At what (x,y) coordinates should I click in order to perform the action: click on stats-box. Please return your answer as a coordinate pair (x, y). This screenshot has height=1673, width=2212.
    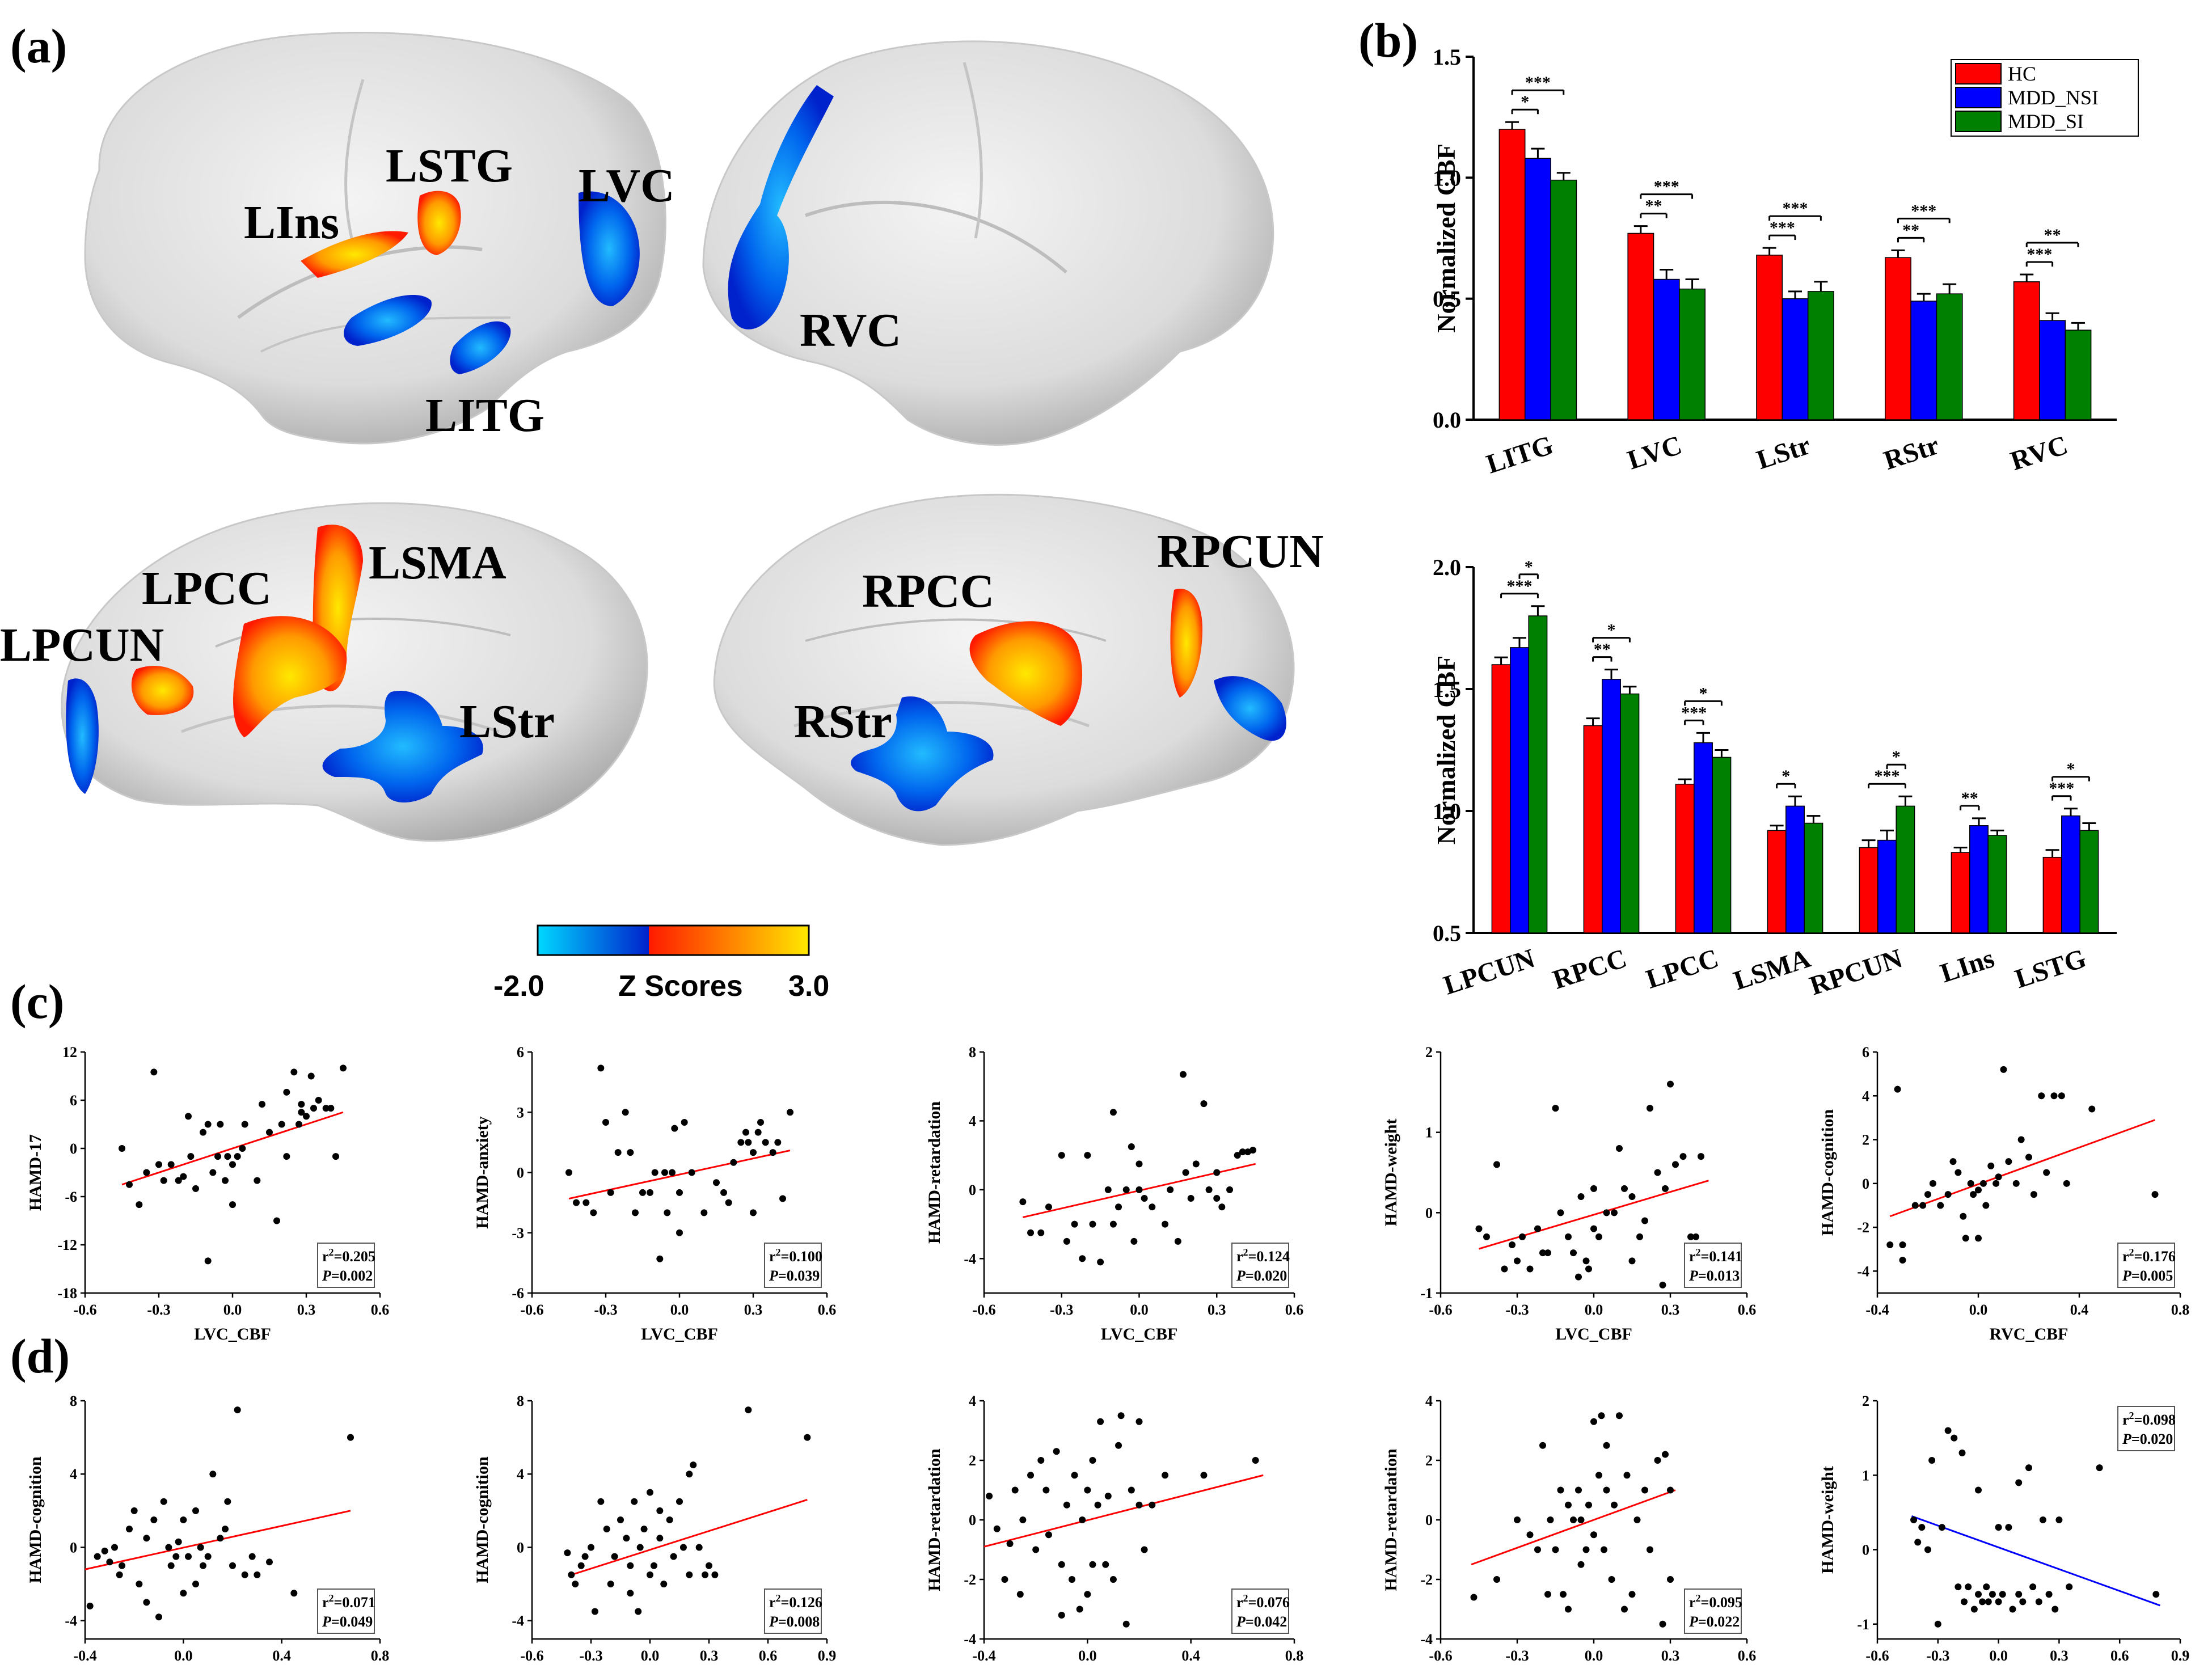
    Looking at the image, I should click on (1713, 1611).